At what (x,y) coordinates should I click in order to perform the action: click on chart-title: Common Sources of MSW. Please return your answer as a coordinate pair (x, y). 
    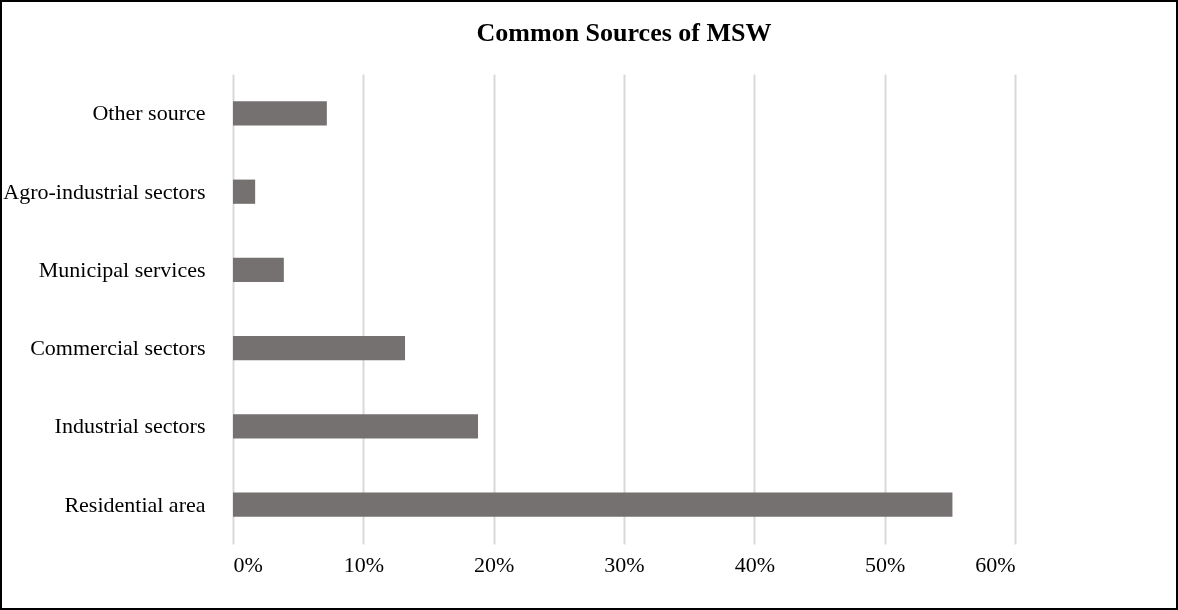
    Looking at the image, I should click on (624, 32).